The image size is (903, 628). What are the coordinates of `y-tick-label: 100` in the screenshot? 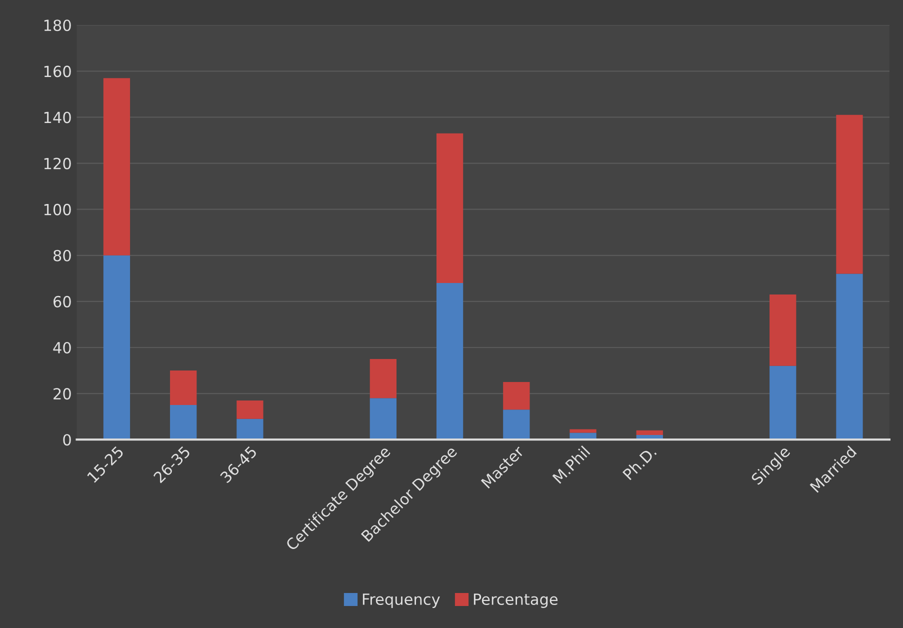 It's located at (57, 210).